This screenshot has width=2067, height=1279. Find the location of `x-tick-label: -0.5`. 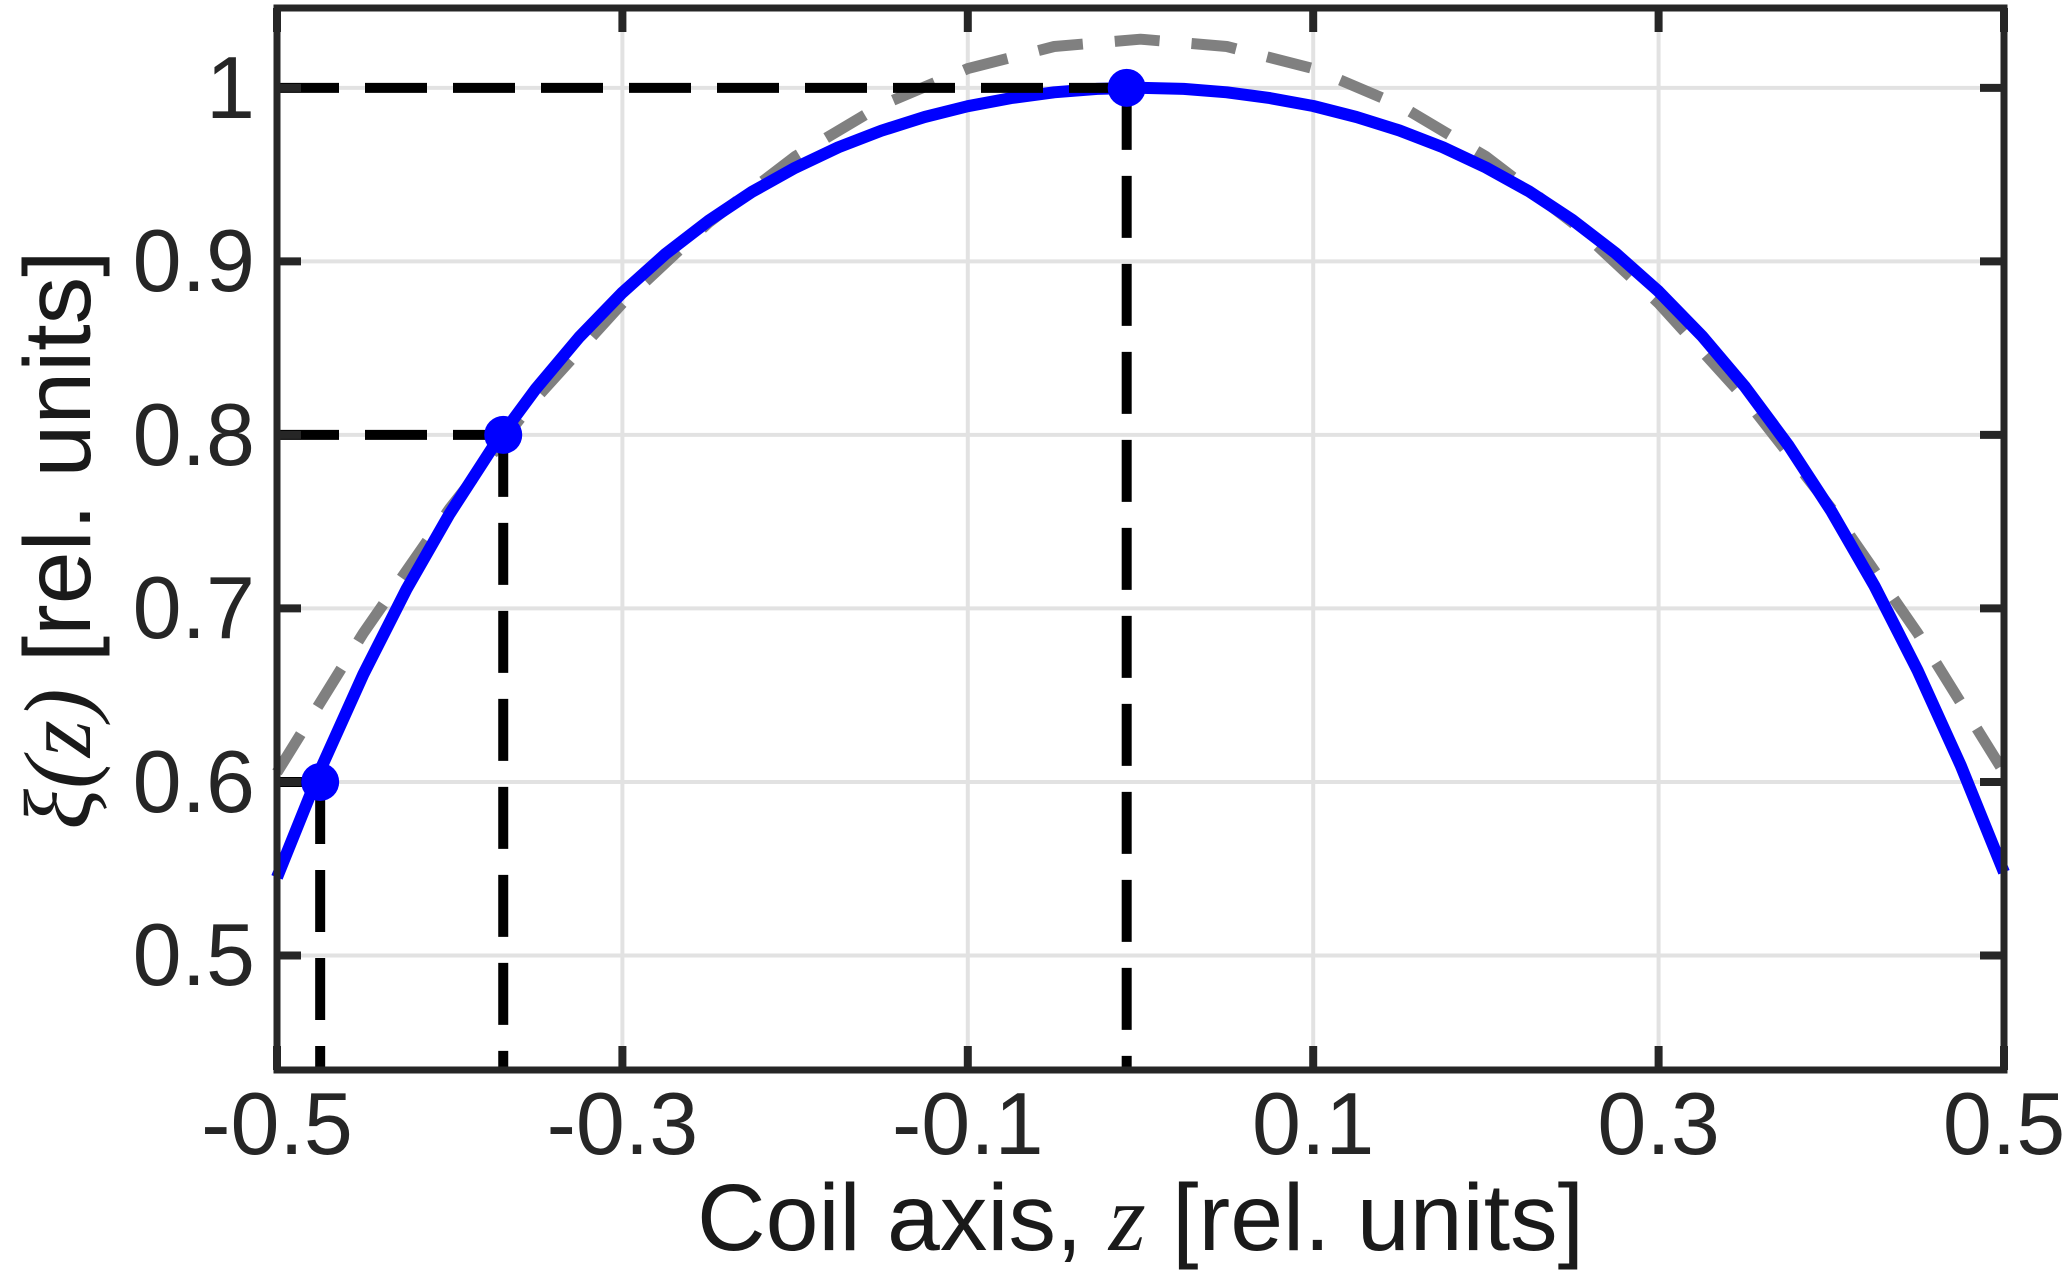

x-tick-label: -0.5 is located at coordinates (277, 1123).